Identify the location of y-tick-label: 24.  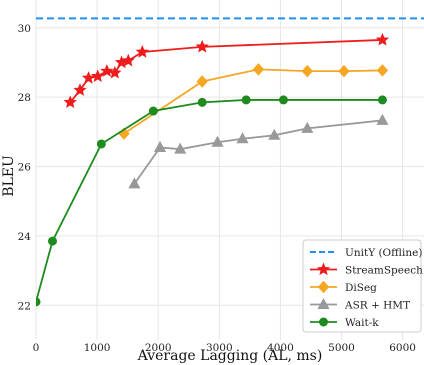
(25, 237).